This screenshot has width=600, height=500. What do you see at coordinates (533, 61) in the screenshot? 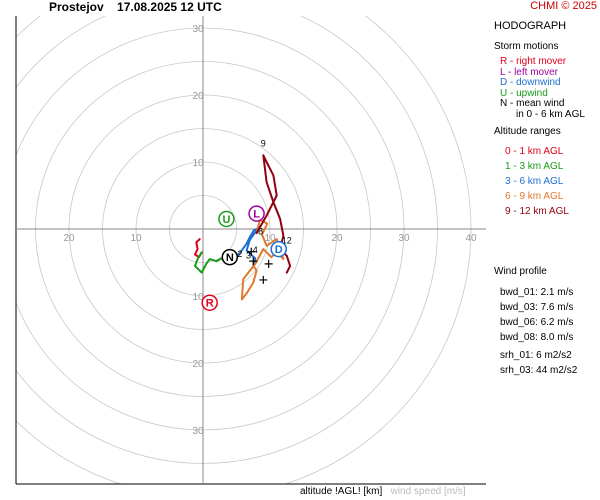
I see `storm-motion-entry: R - right mover` at bounding box center [533, 61].